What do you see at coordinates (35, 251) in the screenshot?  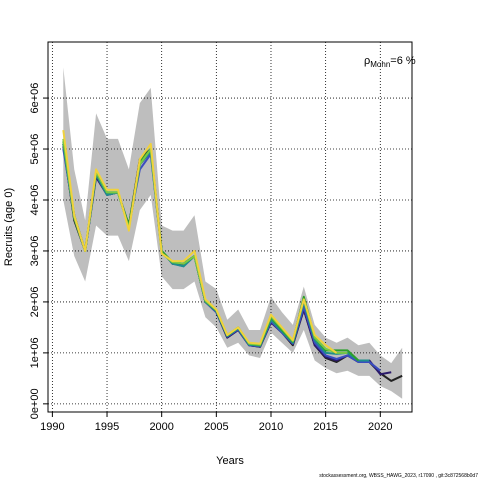 I see `y-tick-label: 3e+06` at bounding box center [35, 251].